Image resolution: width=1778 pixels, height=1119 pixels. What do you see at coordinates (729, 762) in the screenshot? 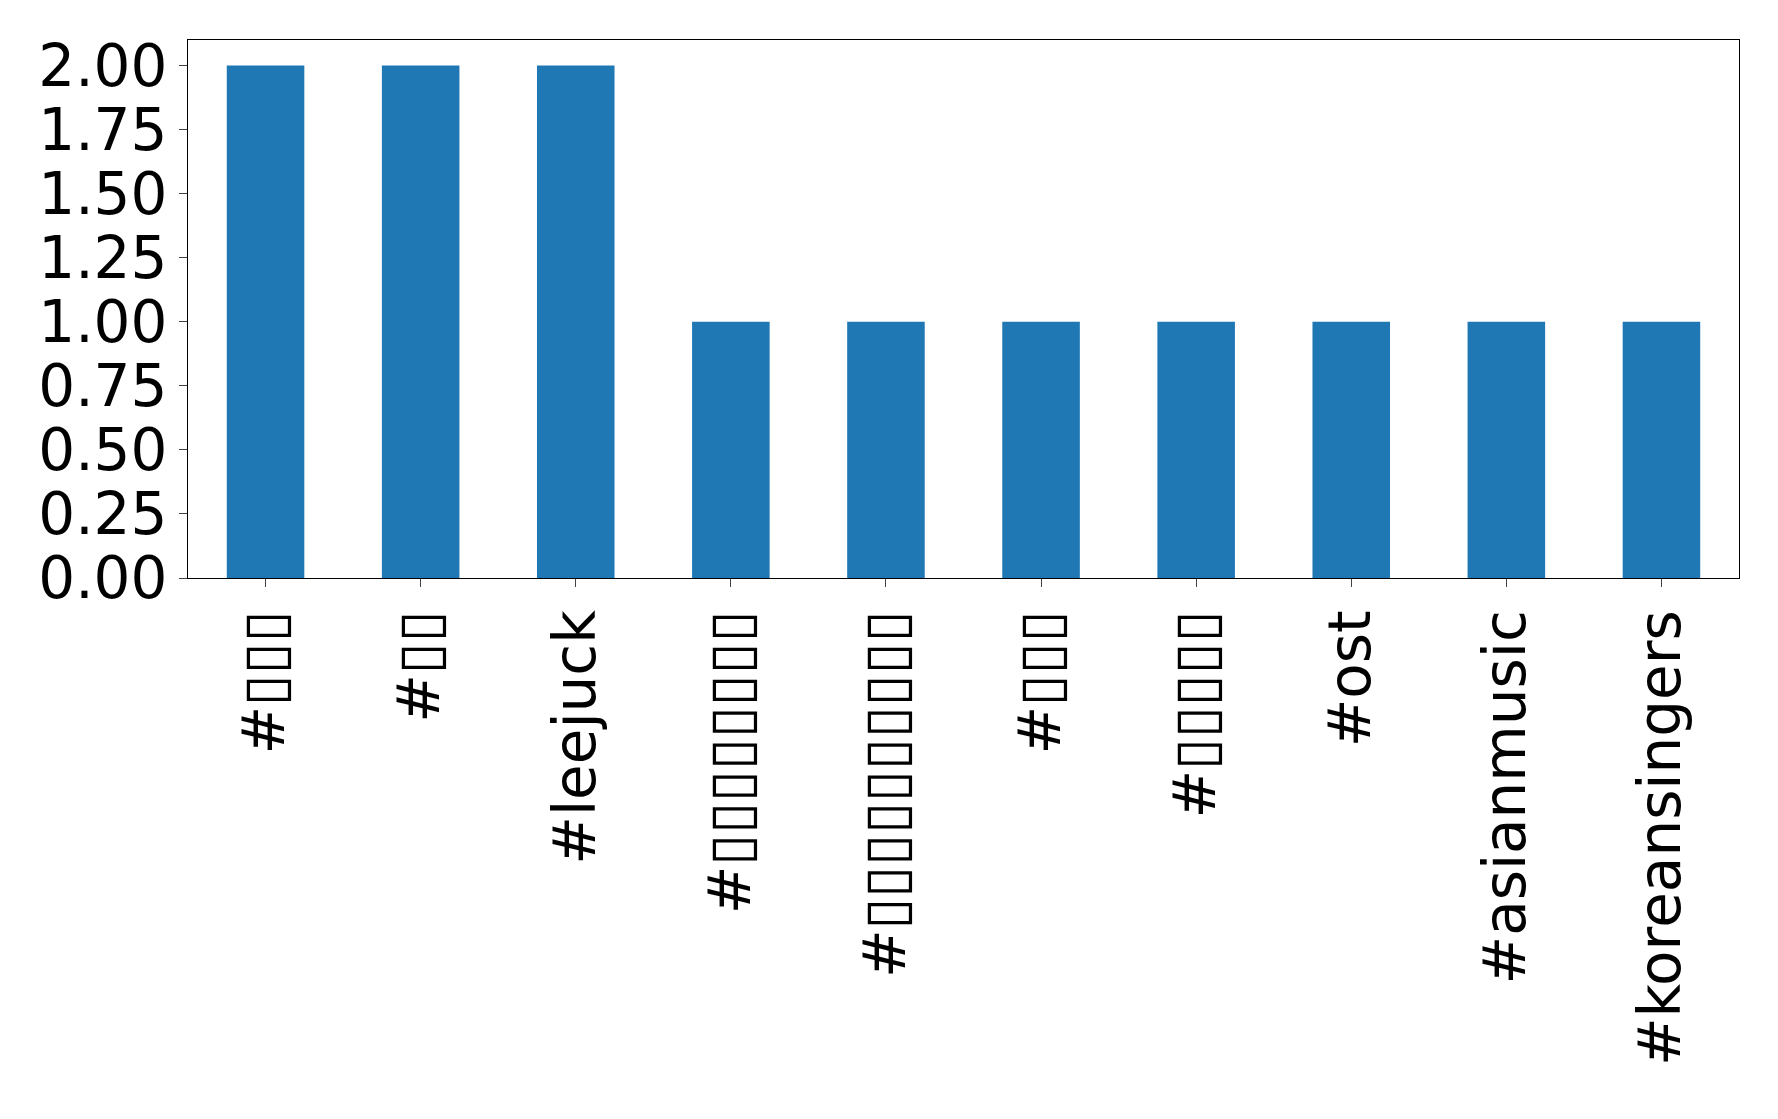
I see `x-tick-label: #▯▯▯▯▯▯▯▯` at bounding box center [729, 762].